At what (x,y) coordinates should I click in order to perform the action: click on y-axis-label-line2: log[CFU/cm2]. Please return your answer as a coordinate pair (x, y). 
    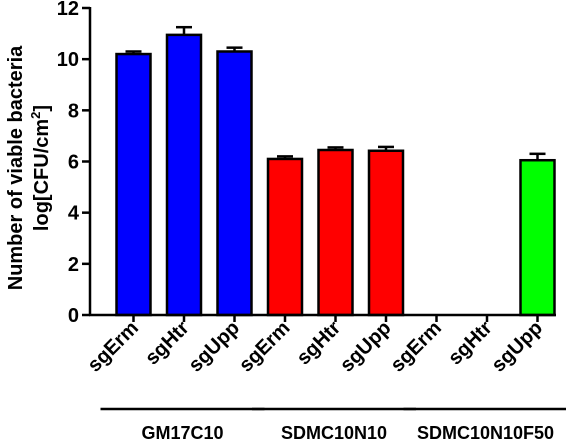
    Looking at the image, I should click on (40, 168).